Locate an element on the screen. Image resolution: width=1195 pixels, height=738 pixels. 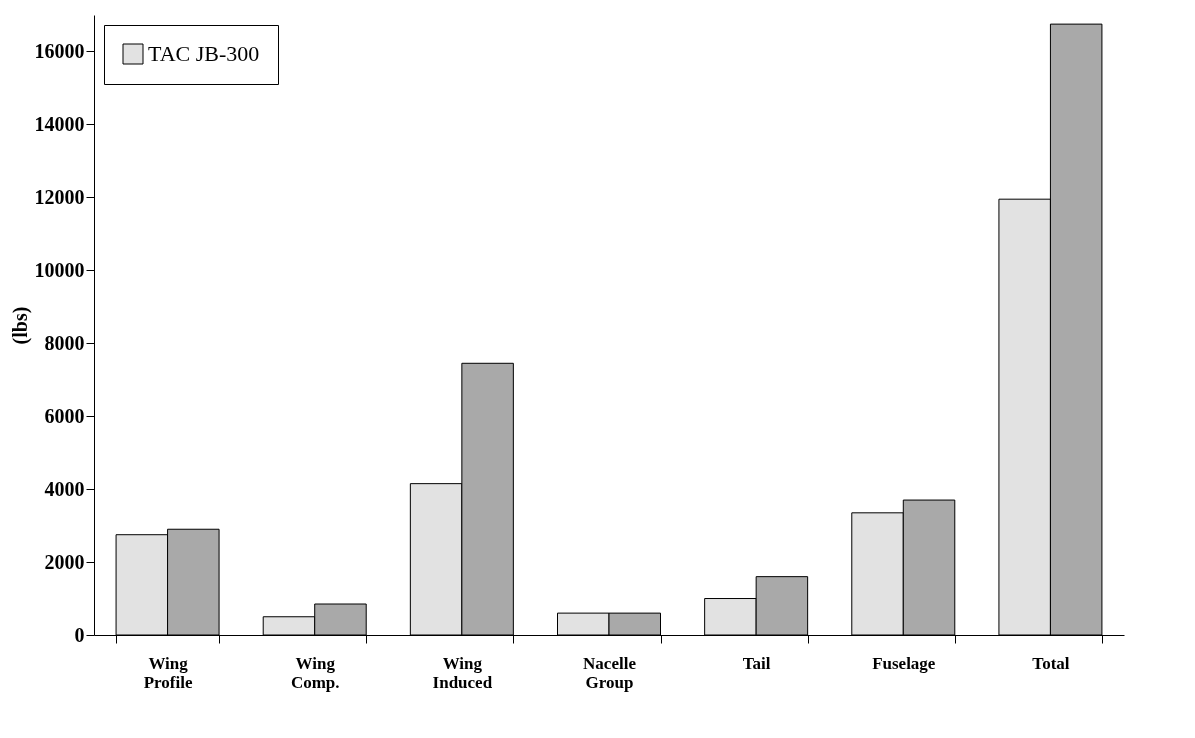
y-tick-label: 16000 is located at coordinates (59, 50).